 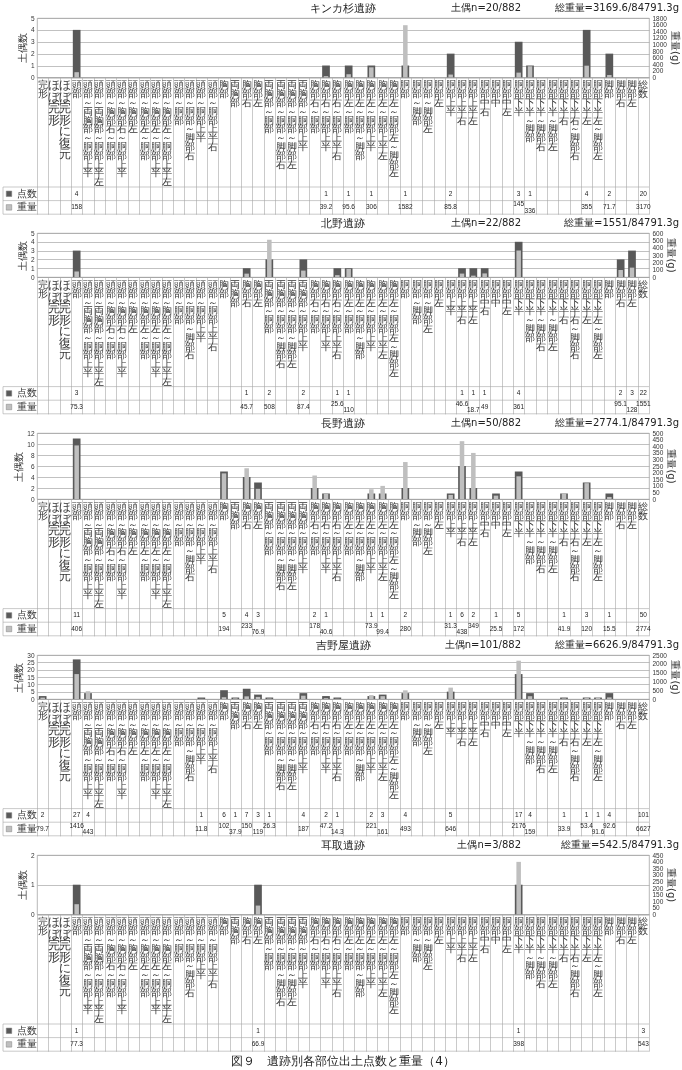 I want to click on category-label: 頭部～胸部右～胴部上半, so click(x=122, y=129).